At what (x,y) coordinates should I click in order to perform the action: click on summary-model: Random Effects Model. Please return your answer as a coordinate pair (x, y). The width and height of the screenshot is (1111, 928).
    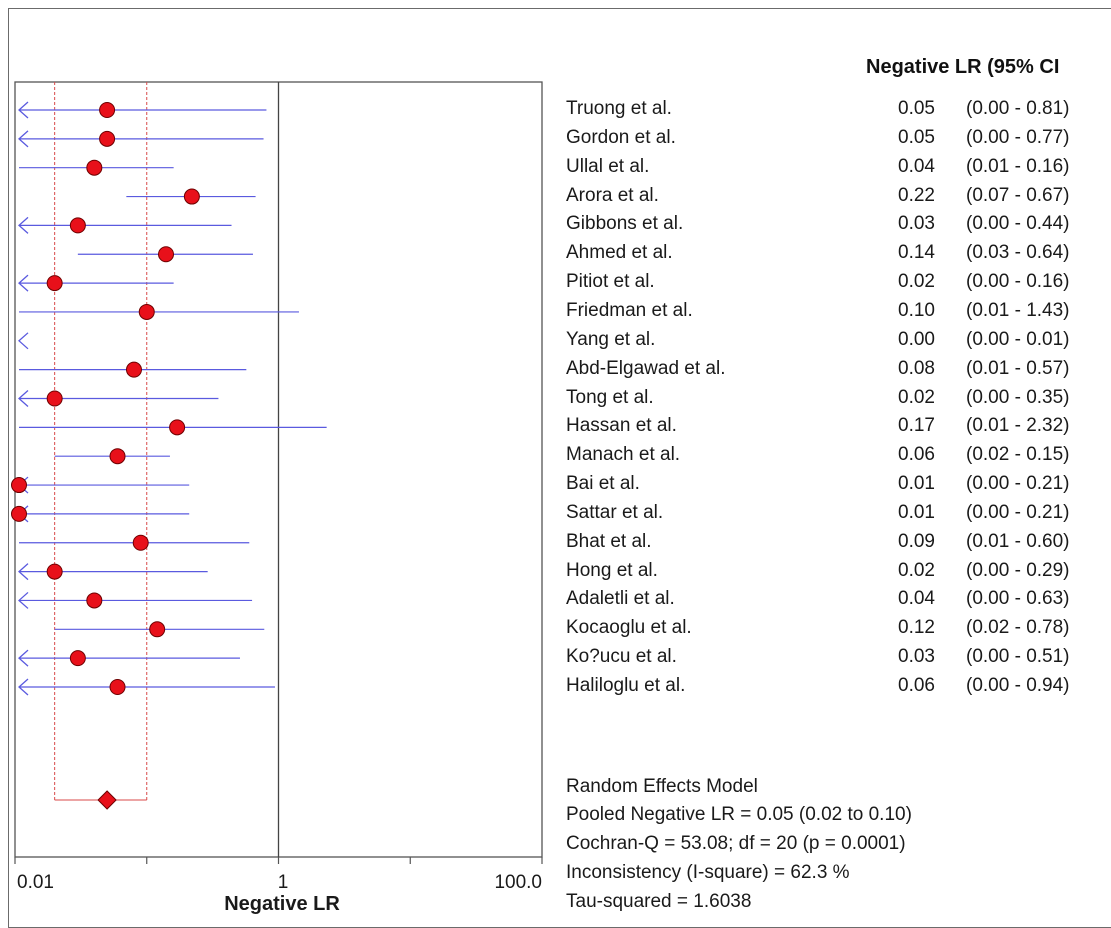
    Looking at the image, I should click on (662, 786).